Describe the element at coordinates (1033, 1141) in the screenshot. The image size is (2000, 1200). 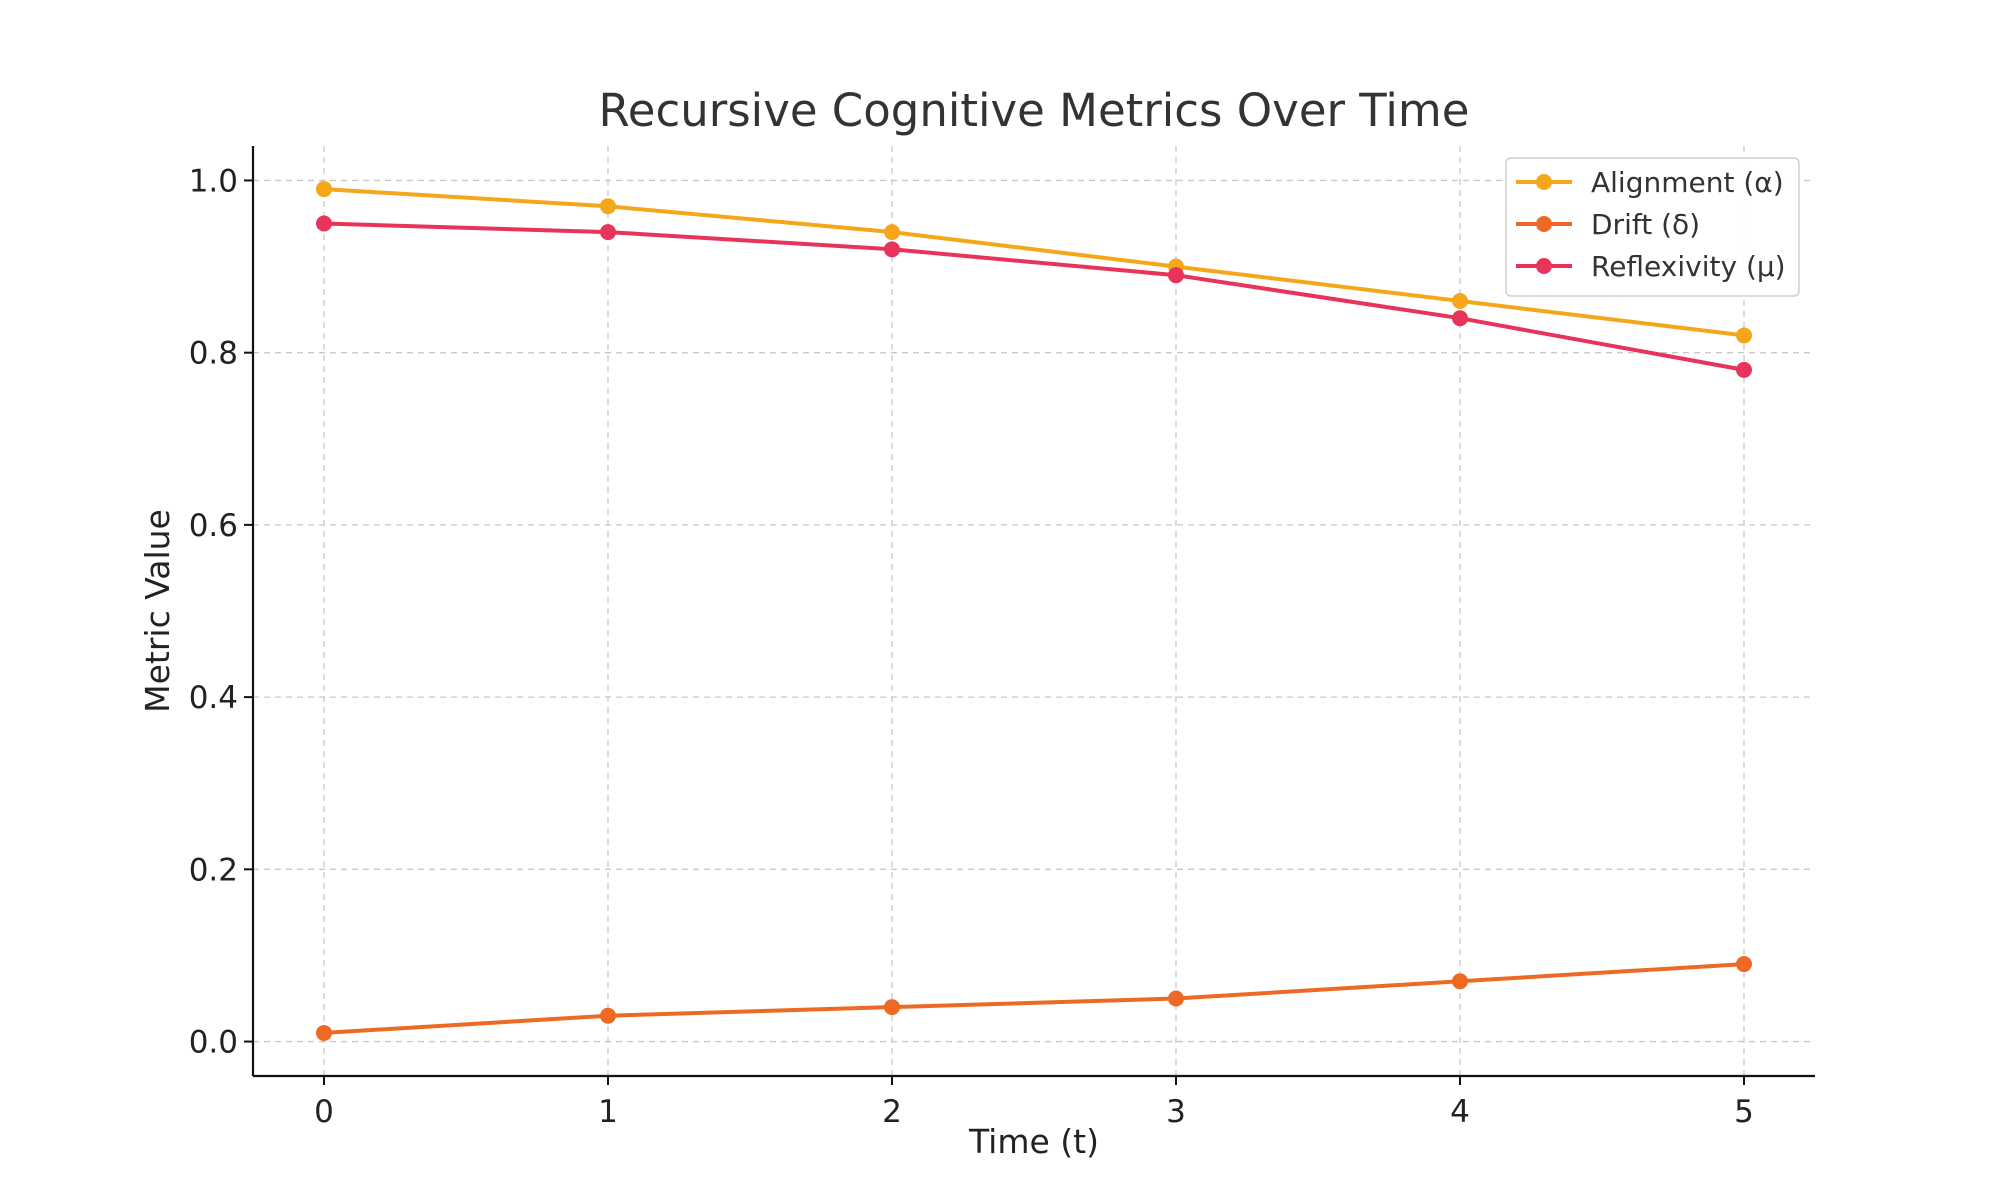
I see `x-axis-label: Time (t)` at that location.